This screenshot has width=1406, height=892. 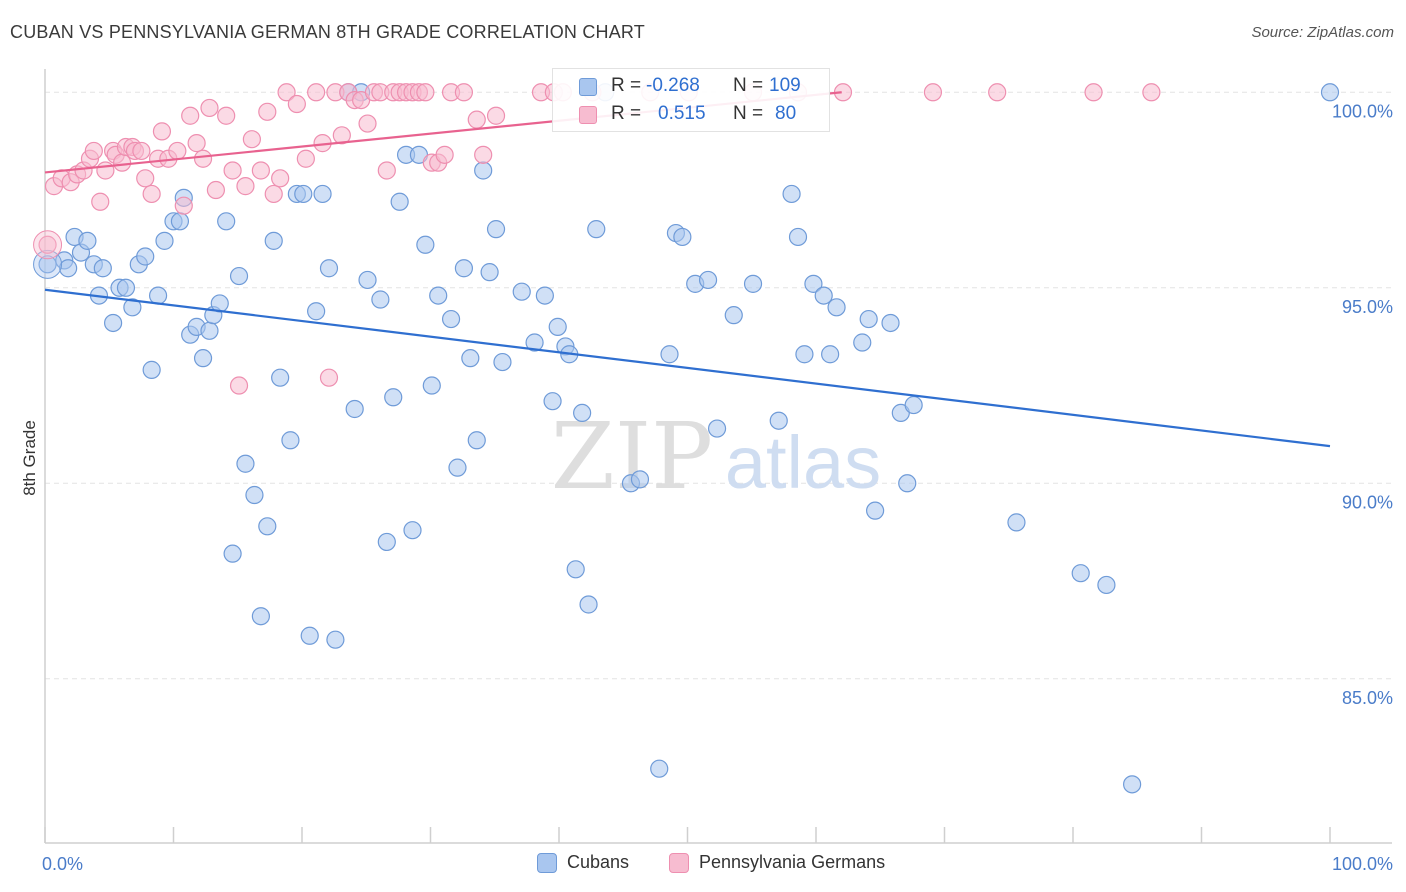 What do you see at coordinates (786, 113) in the screenshot?
I see `n-value: 80` at bounding box center [786, 113].